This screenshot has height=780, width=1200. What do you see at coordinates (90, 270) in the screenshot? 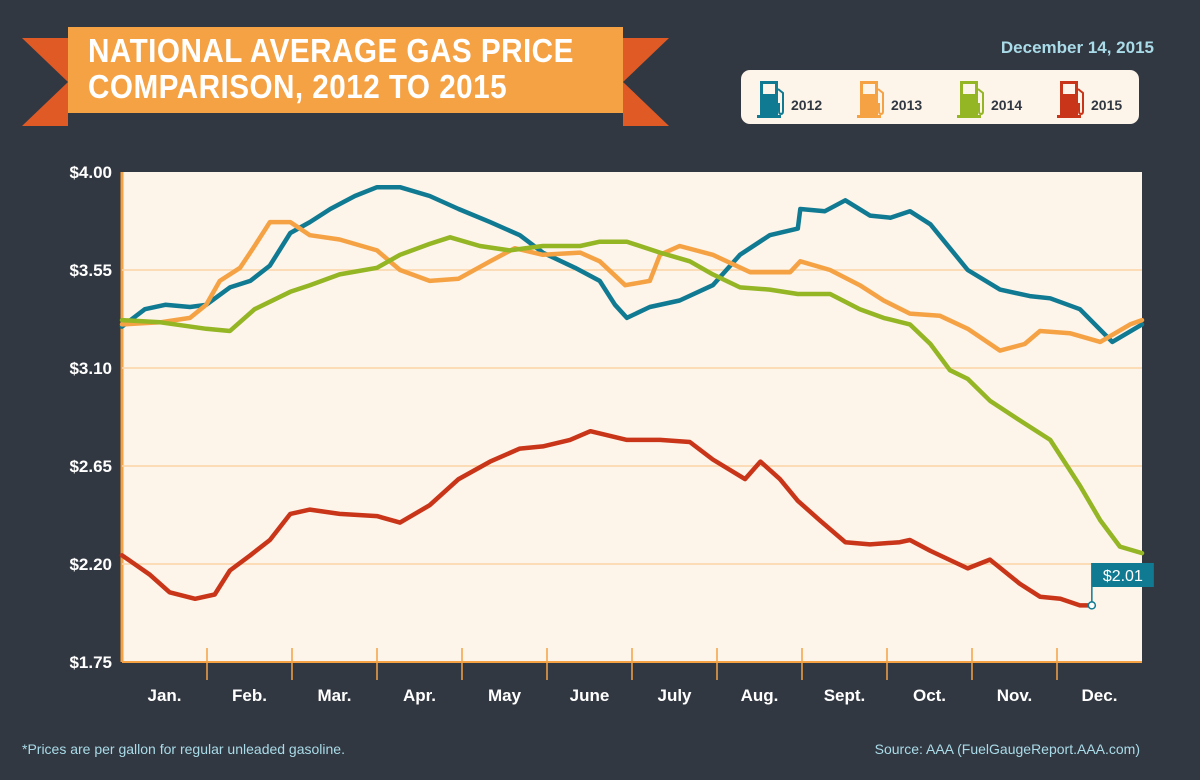
I see `y-tick-label: $3.55` at bounding box center [90, 270].